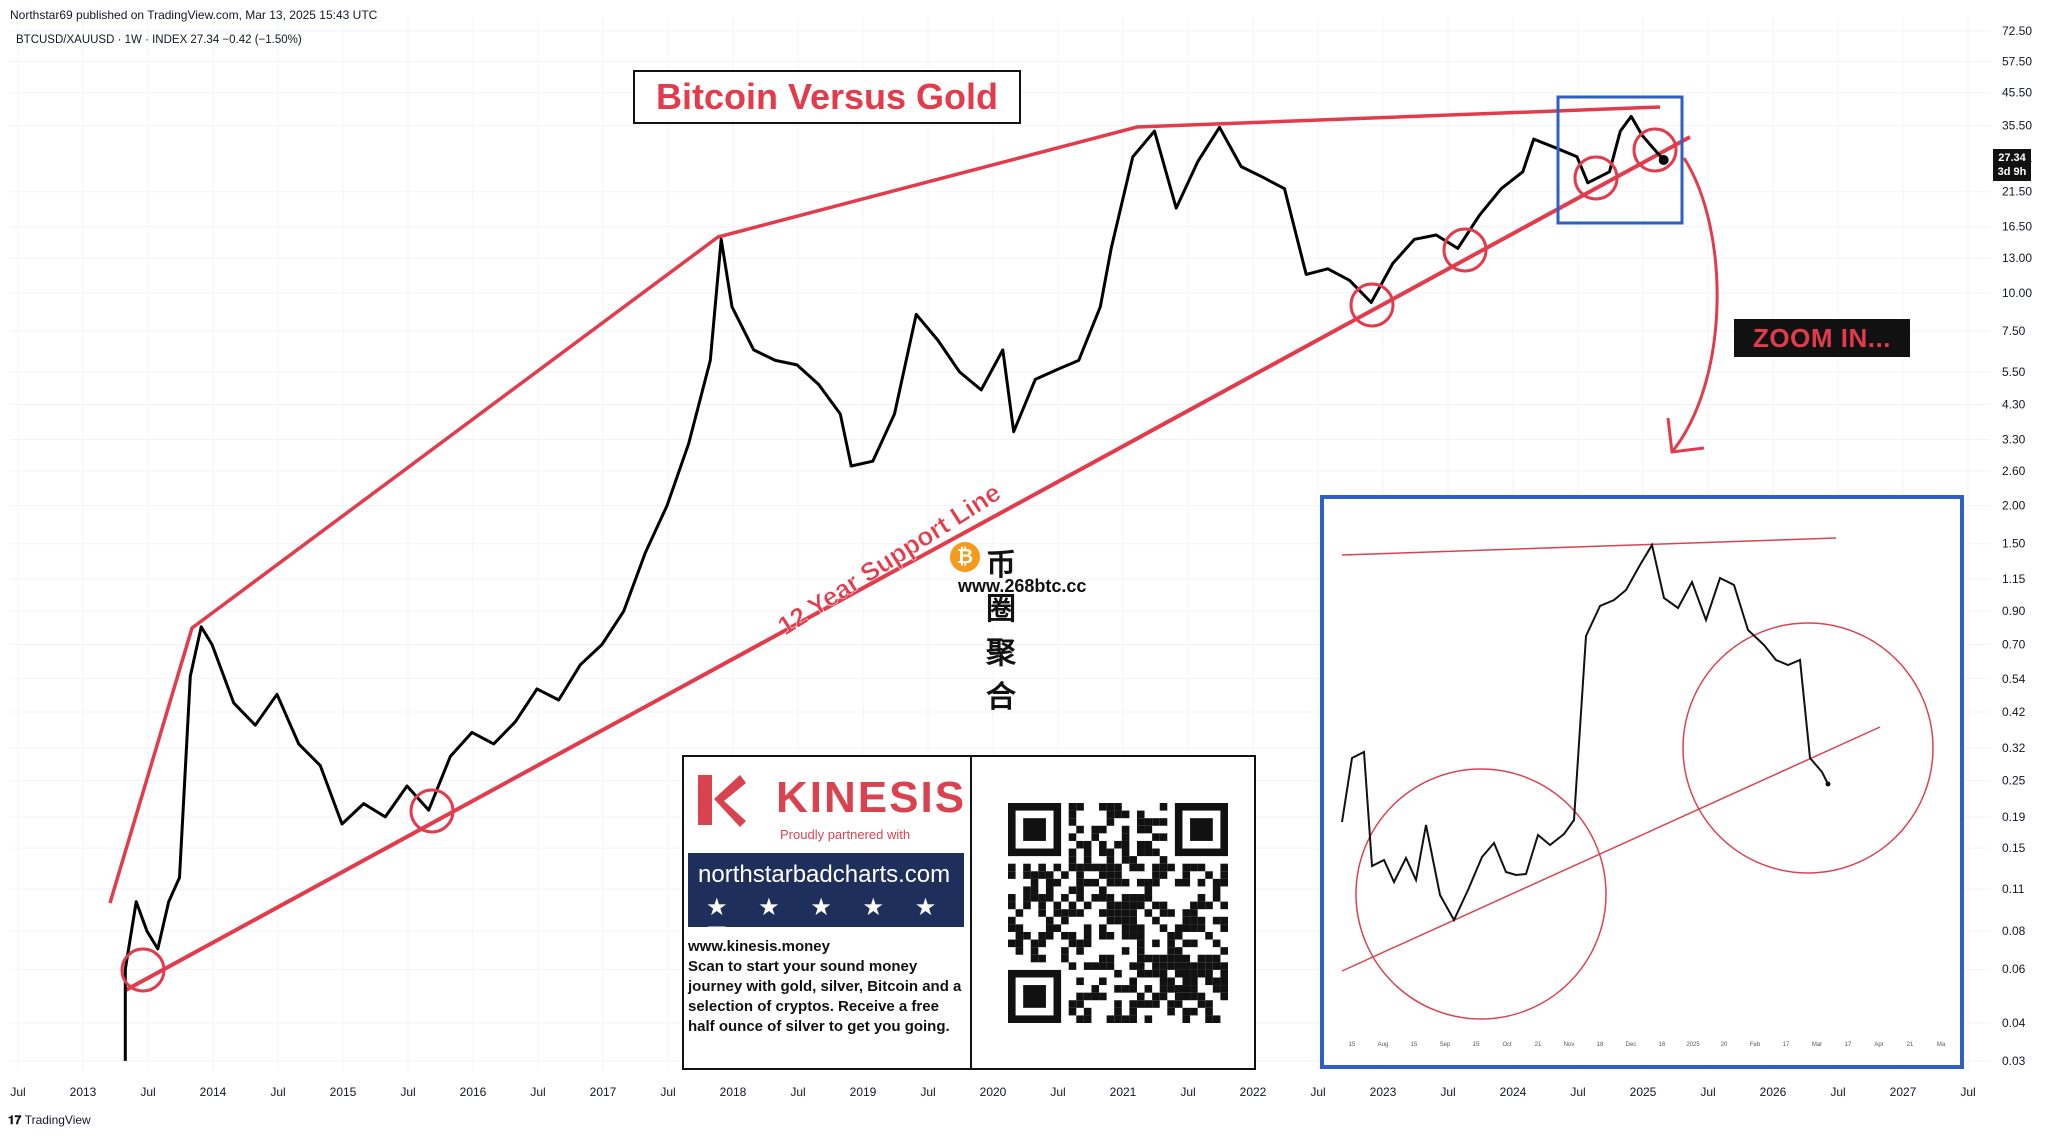 The image size is (2048, 1138). Describe the element at coordinates (2012, 172) in the screenshot. I see `last-price-countdown: 3d 9h` at that location.